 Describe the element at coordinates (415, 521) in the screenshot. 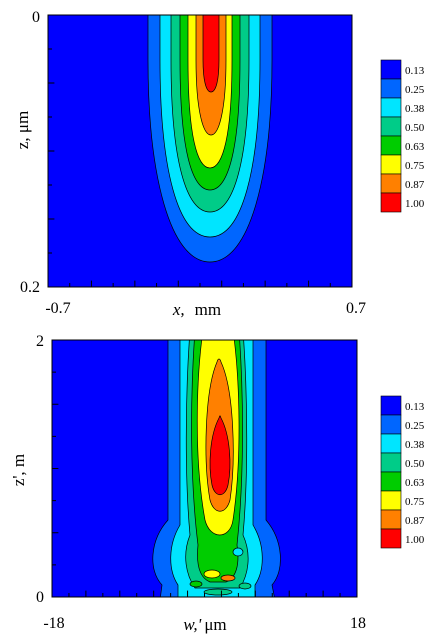

I see `bottom-legend-label-7: 0.87` at that location.